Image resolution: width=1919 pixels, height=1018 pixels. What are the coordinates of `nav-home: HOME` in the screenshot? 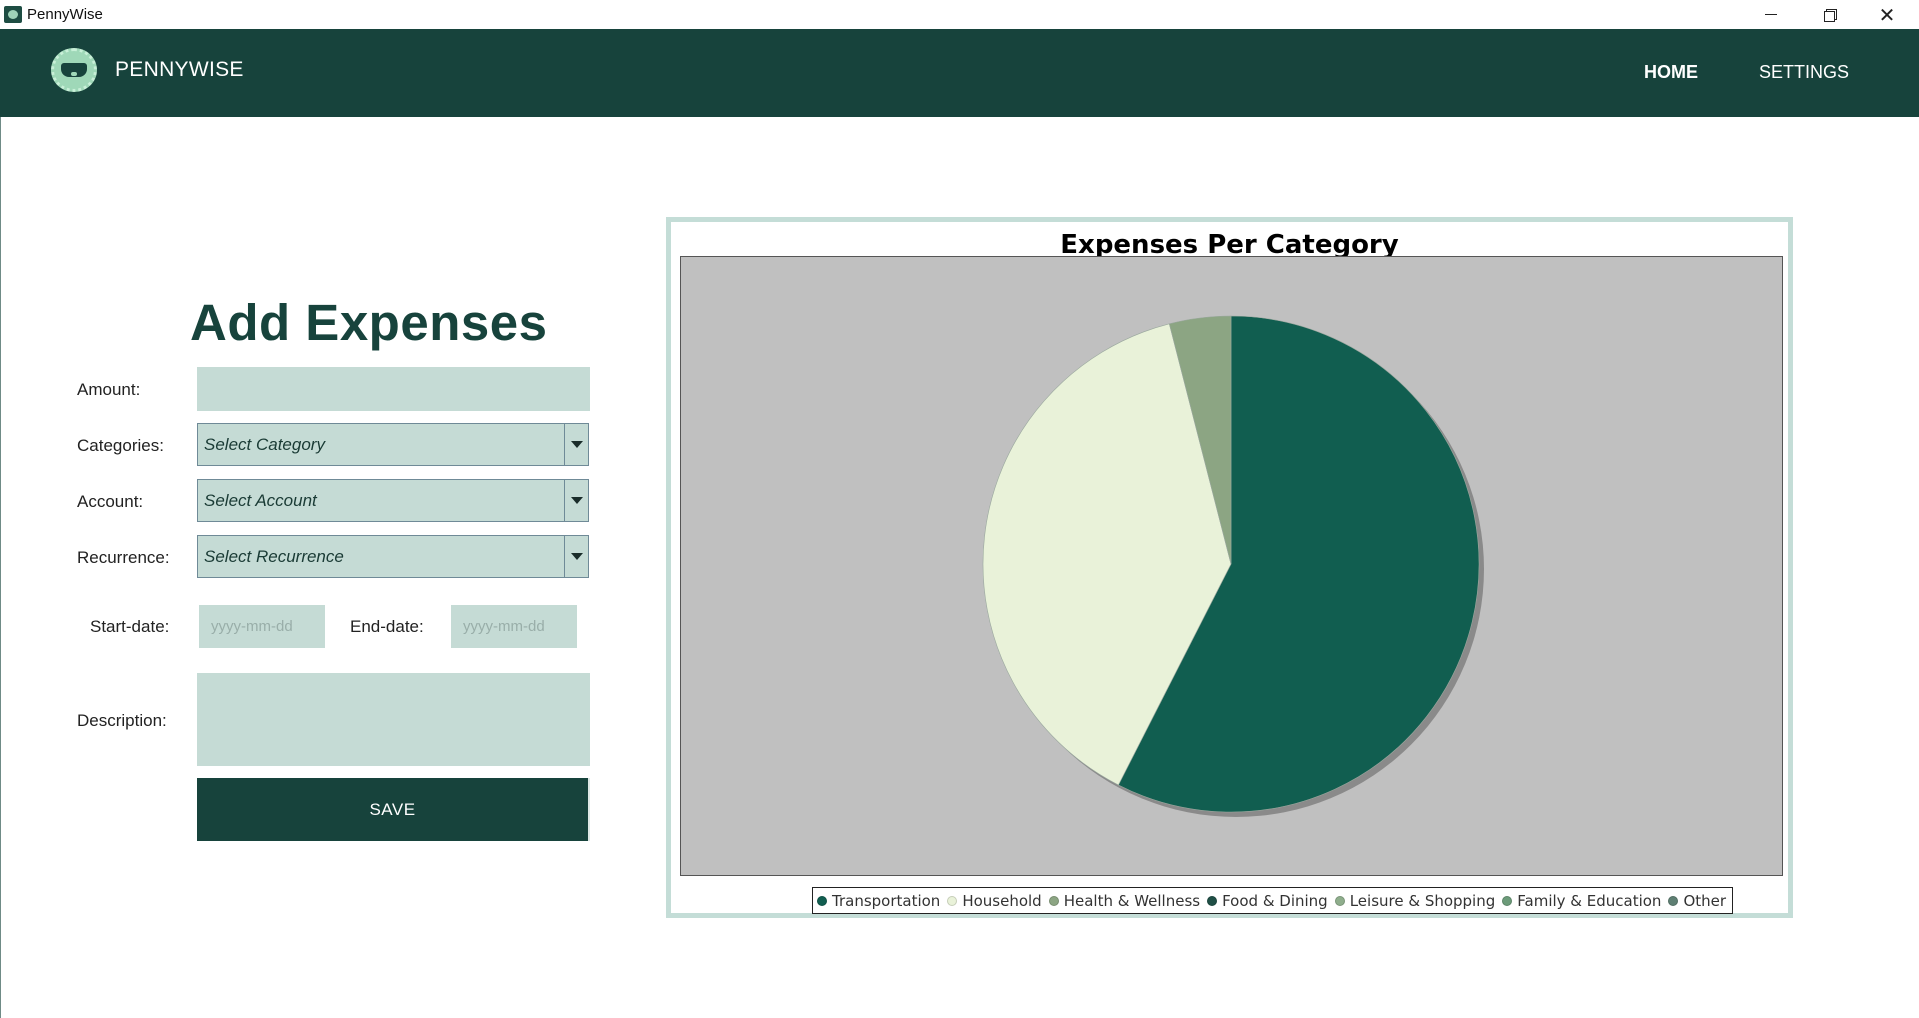 It's located at (1671, 72).